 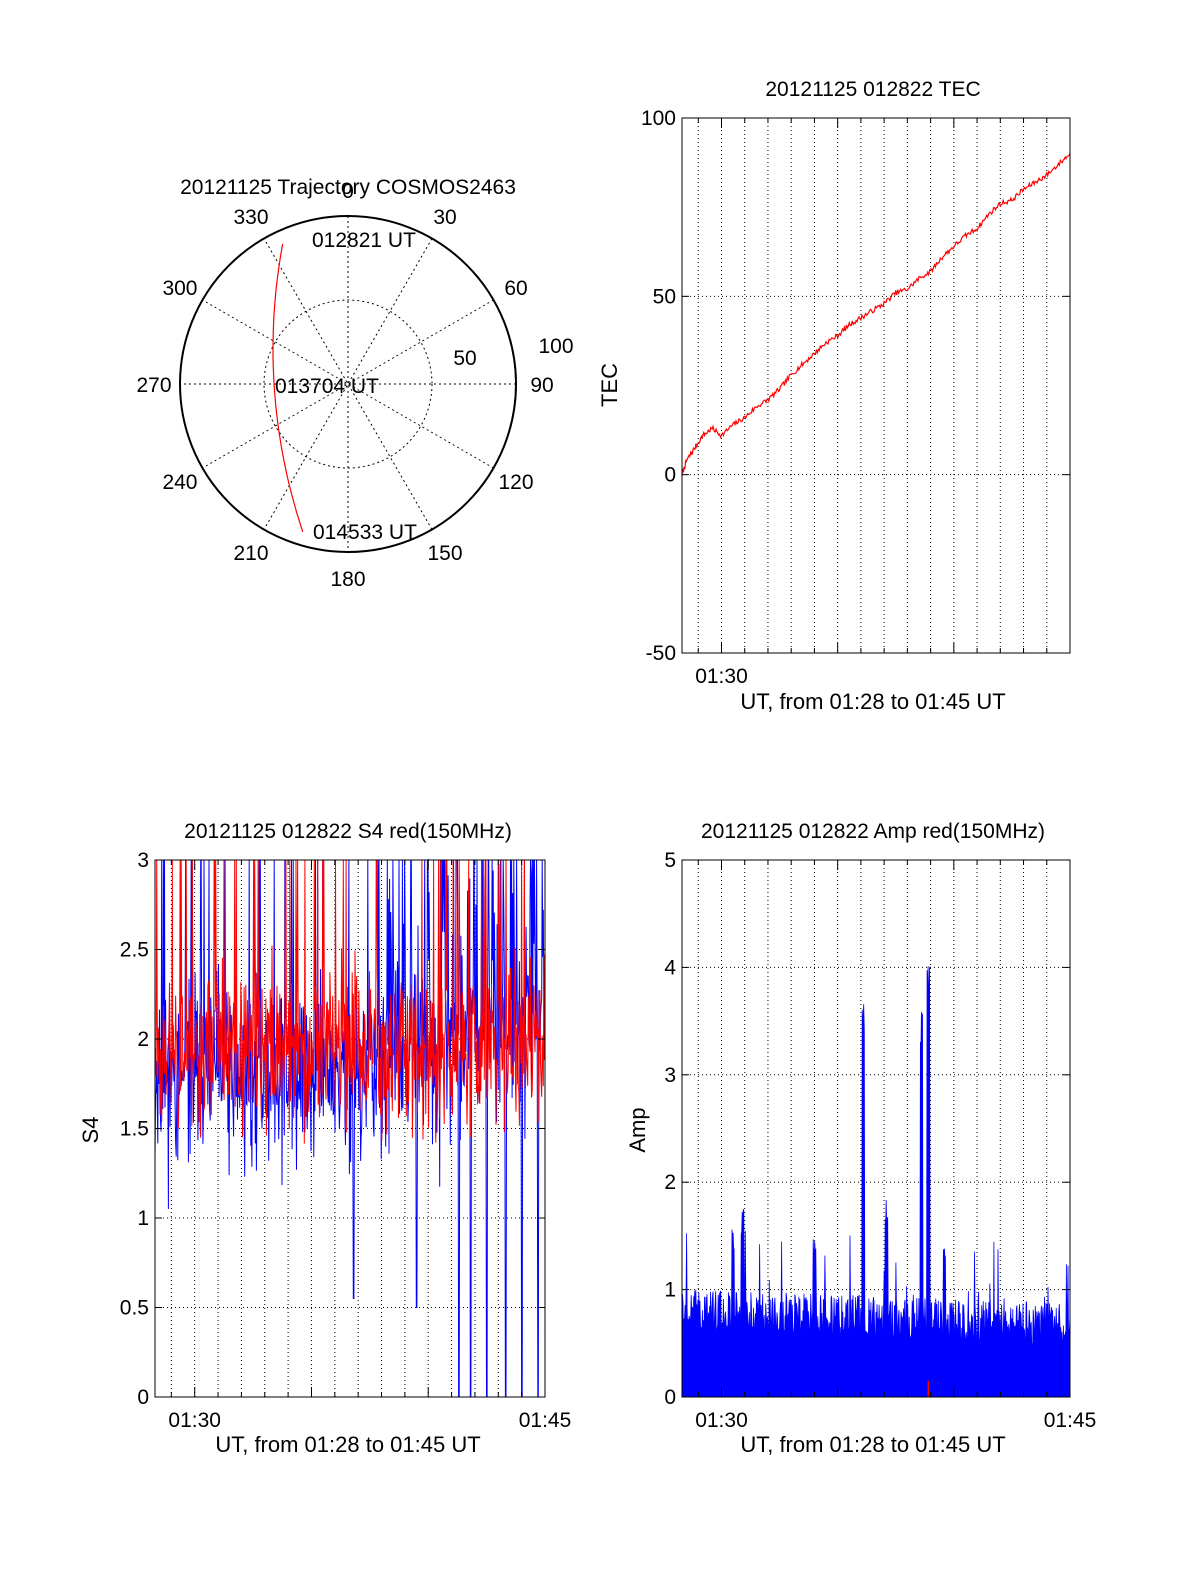 What do you see at coordinates (721, 1420) in the screenshot?
I see `amp-xtick-label: 01:30` at bounding box center [721, 1420].